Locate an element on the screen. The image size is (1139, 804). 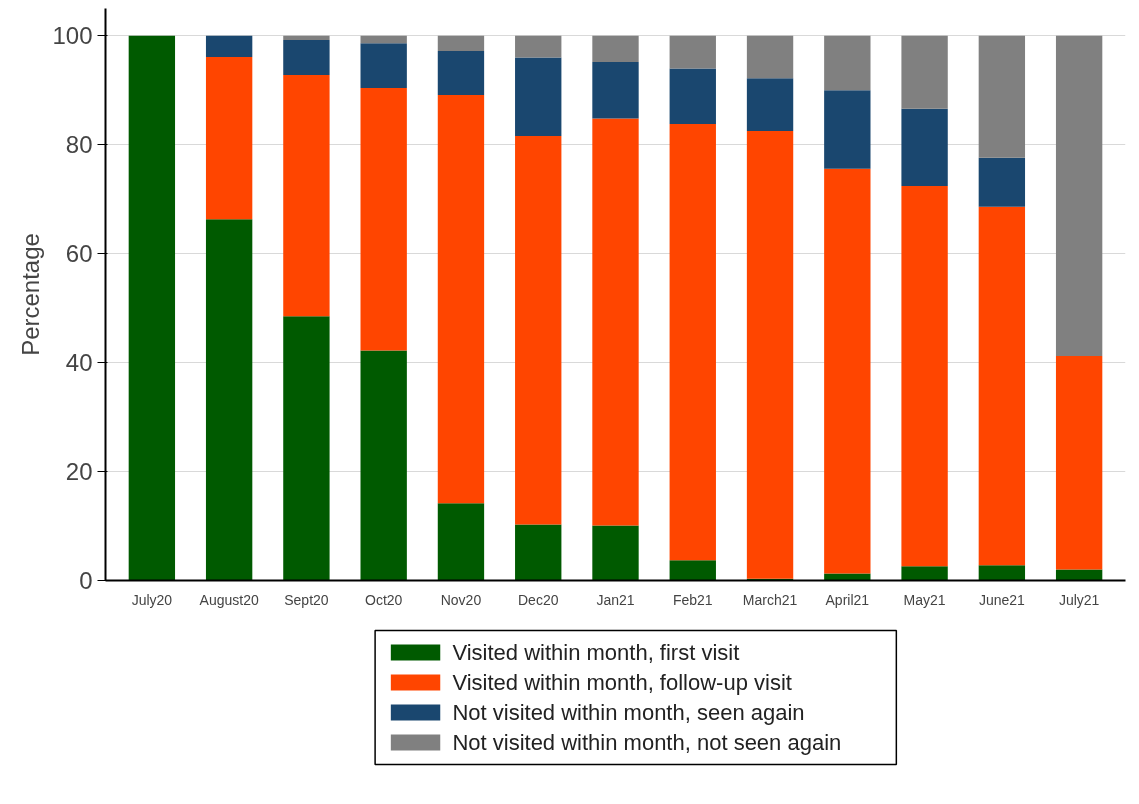
x-tick-label: August20 is located at coordinates (229, 599).